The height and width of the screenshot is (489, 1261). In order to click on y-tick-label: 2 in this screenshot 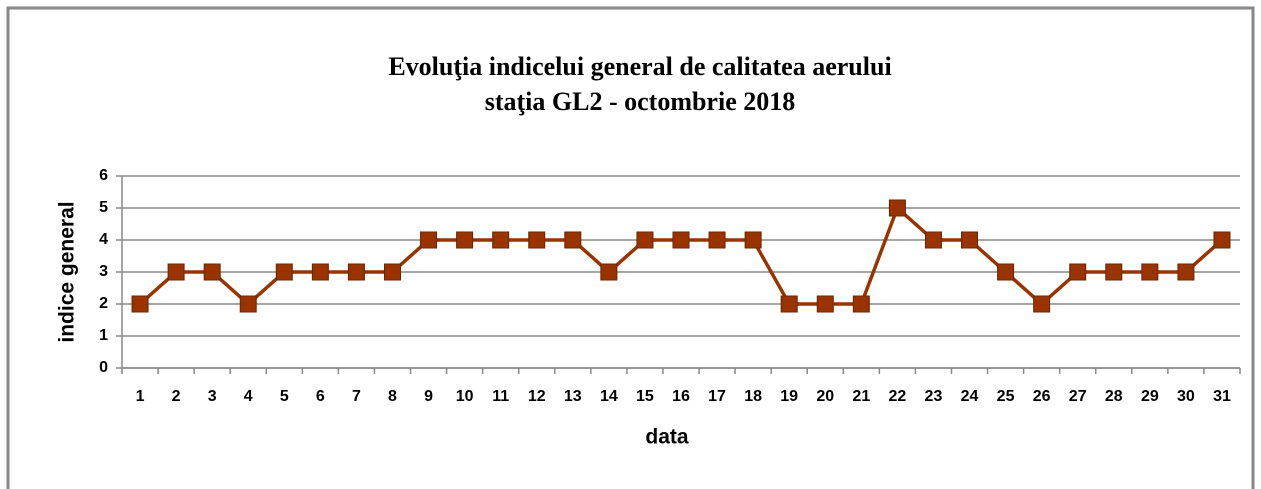, I will do `click(103, 303)`.